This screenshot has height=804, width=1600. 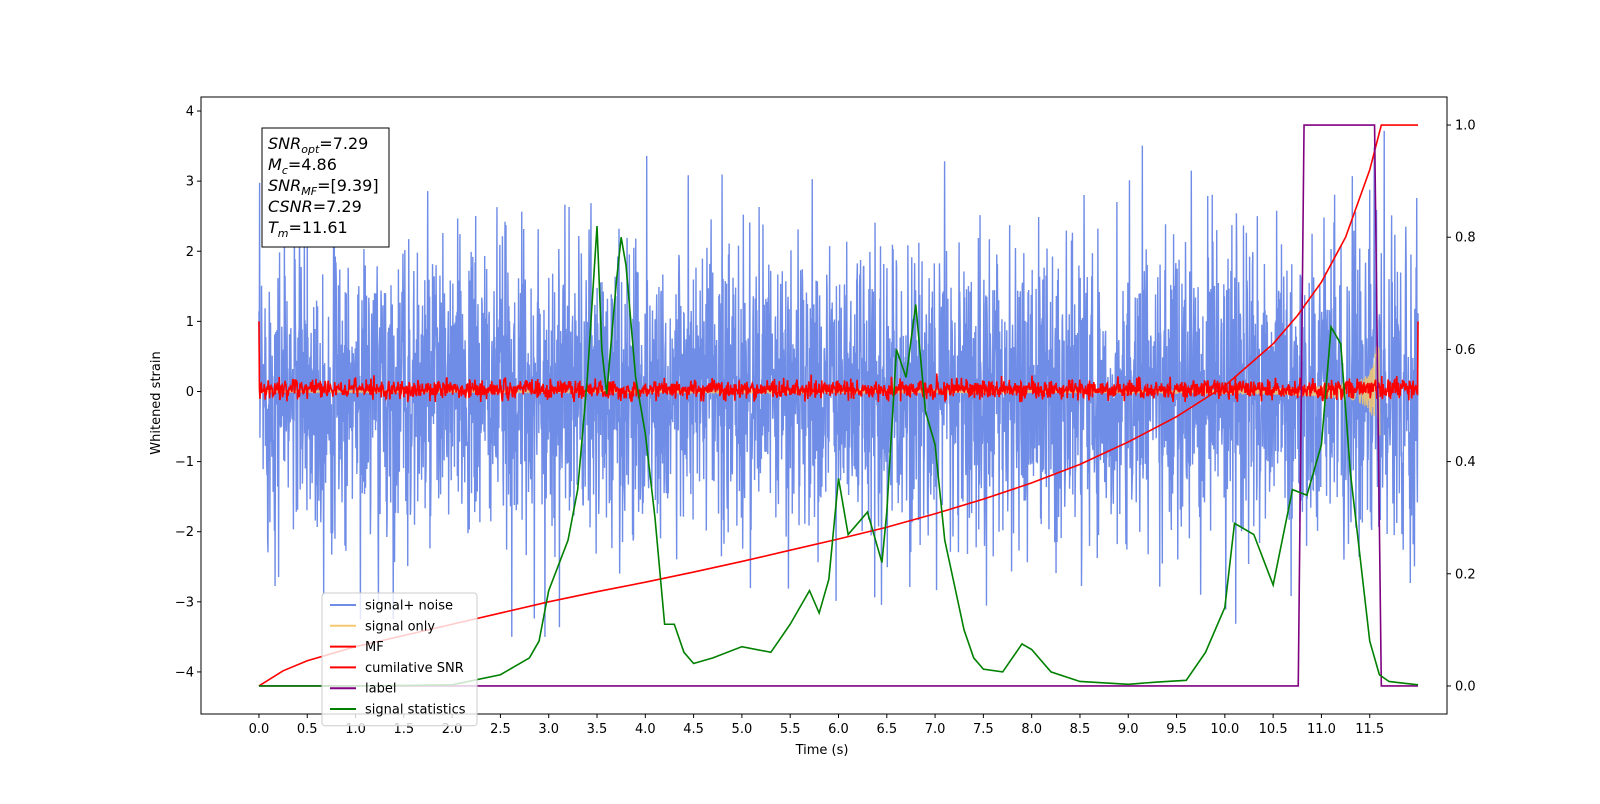 What do you see at coordinates (190, 392) in the screenshot?
I see `y-tick-label-0: 0` at bounding box center [190, 392].